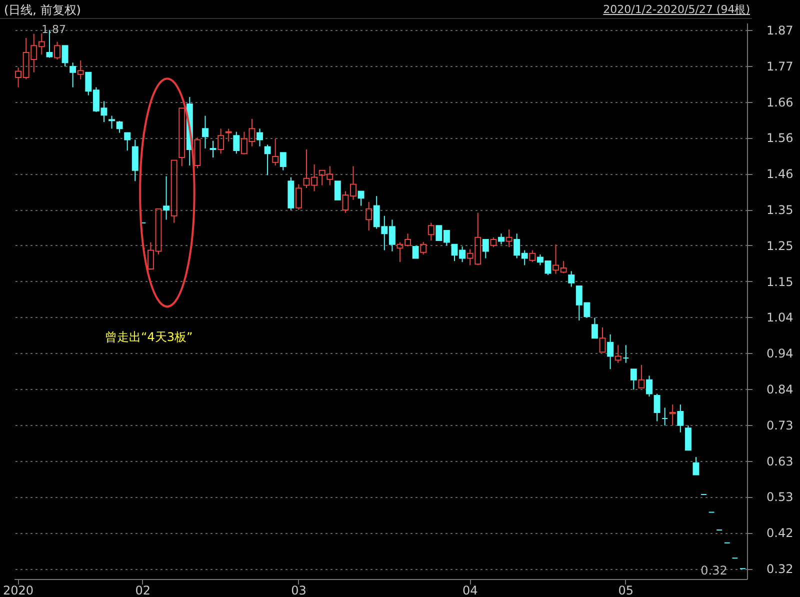 The height and width of the screenshot is (597, 800). I want to click on chart-subtitle: 2020/1/2-2020/5/27 (94根), so click(676, 9).